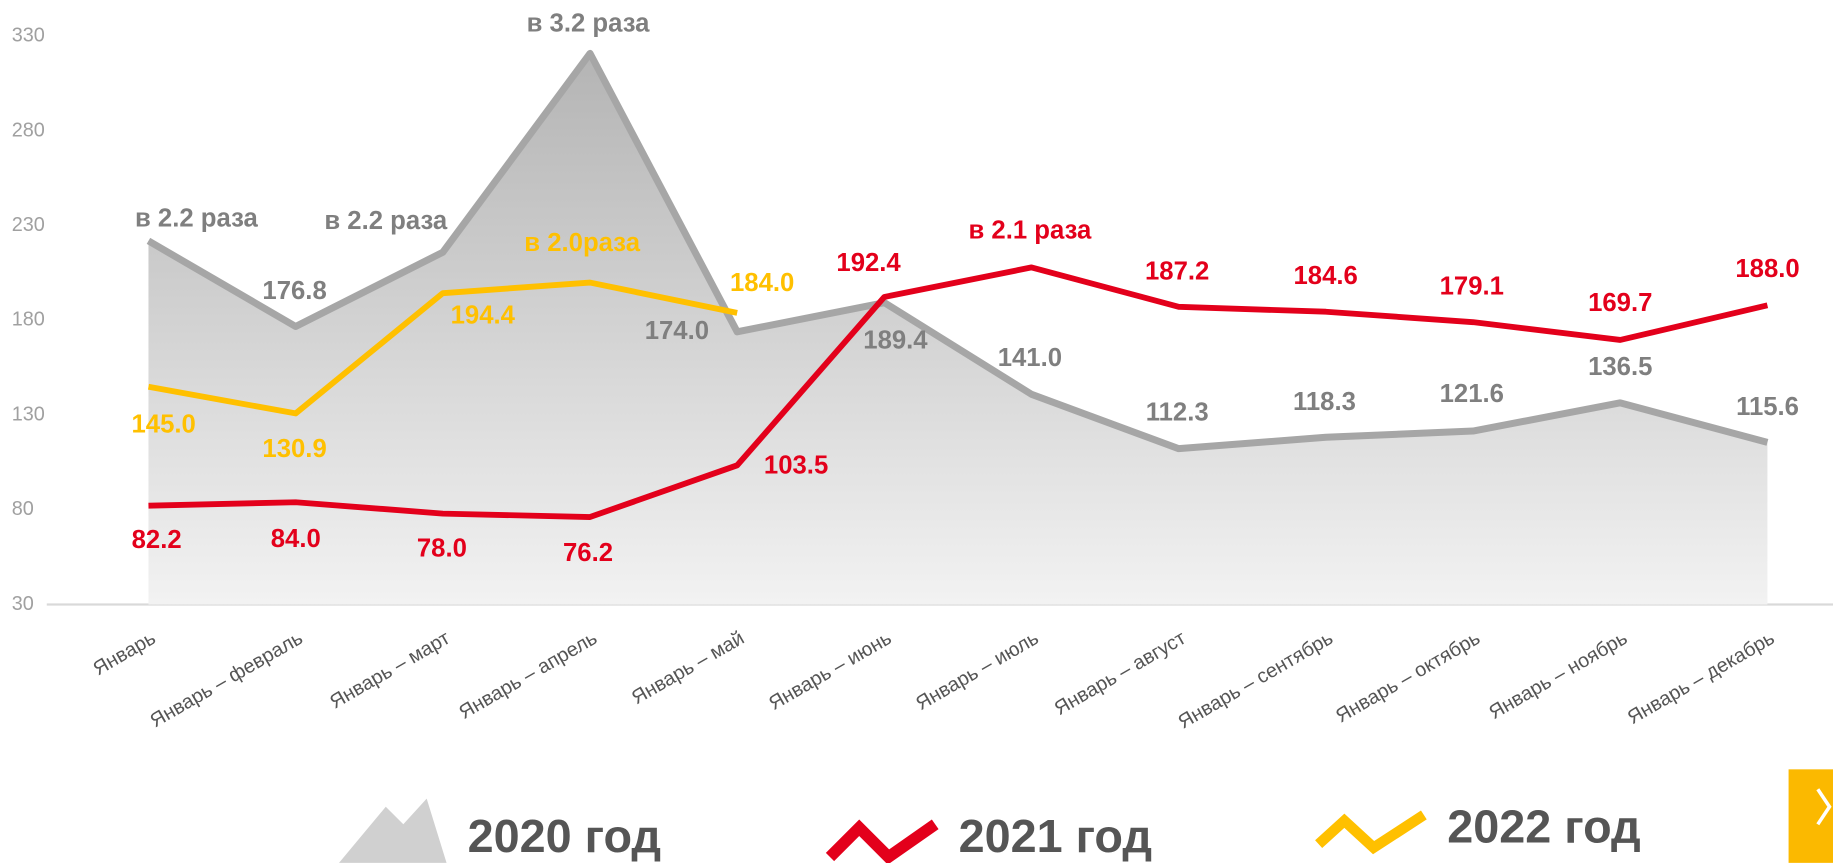 The width and height of the screenshot is (1833, 863). I want to click on next-button-bg, so click(1810, 816).